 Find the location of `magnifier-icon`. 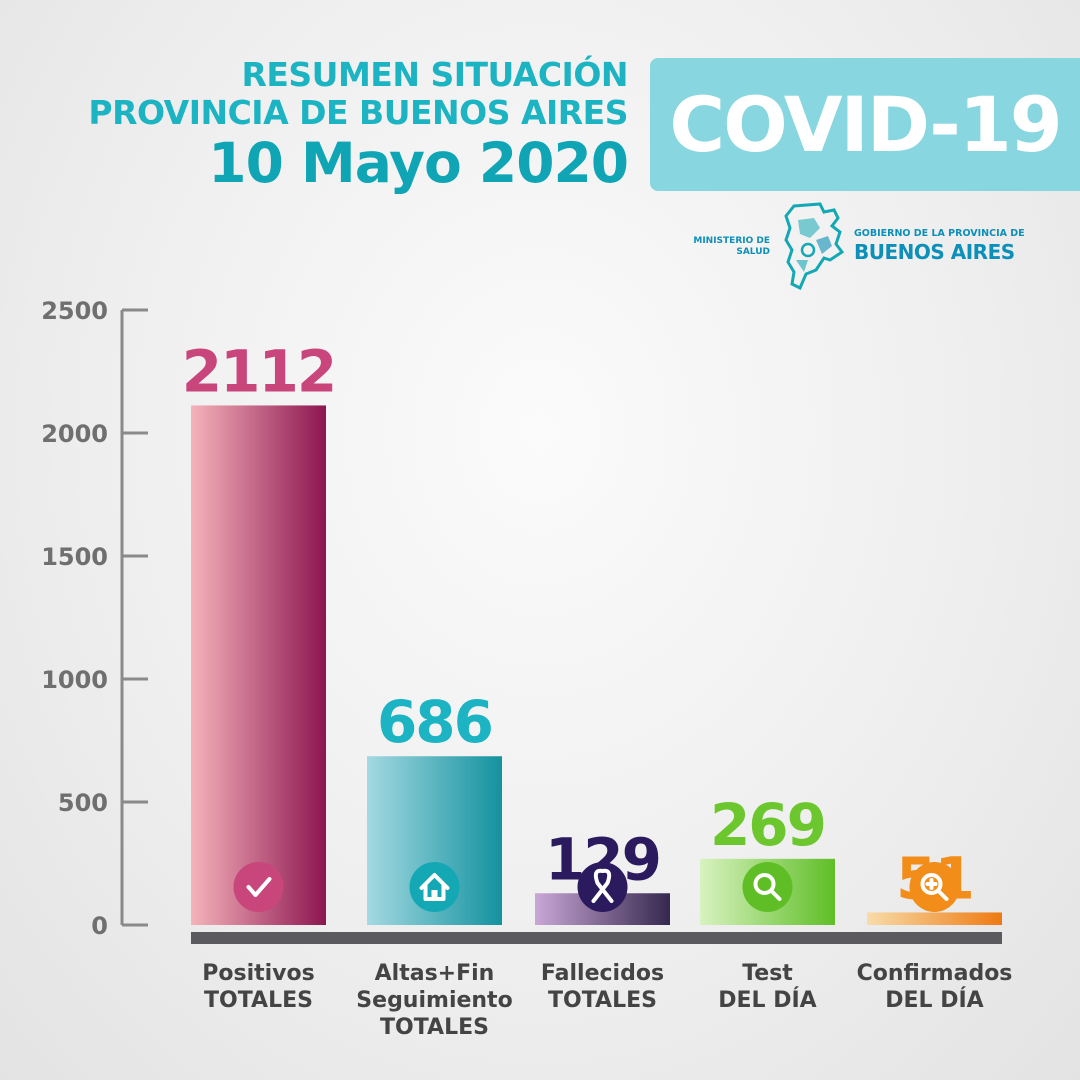

magnifier-icon is located at coordinates (767, 887).